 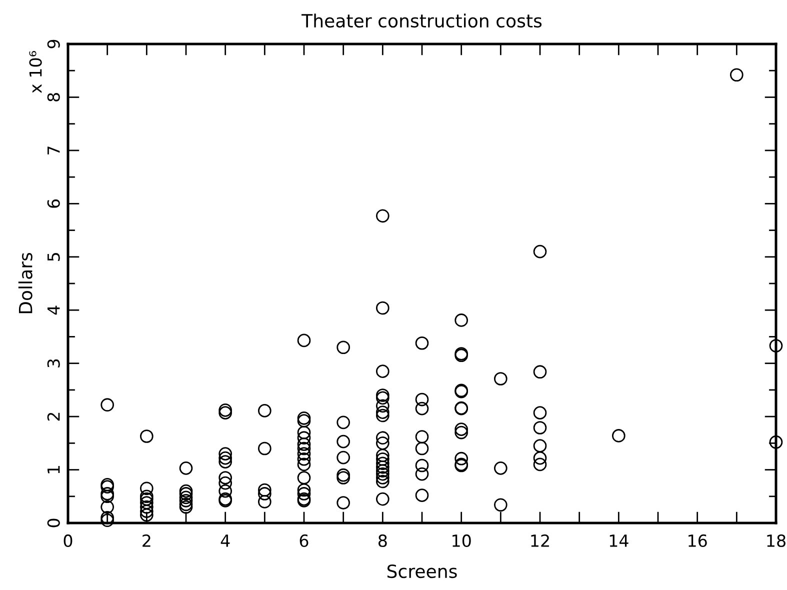 I want to click on y-tick-label: 6, so click(x=53, y=203).